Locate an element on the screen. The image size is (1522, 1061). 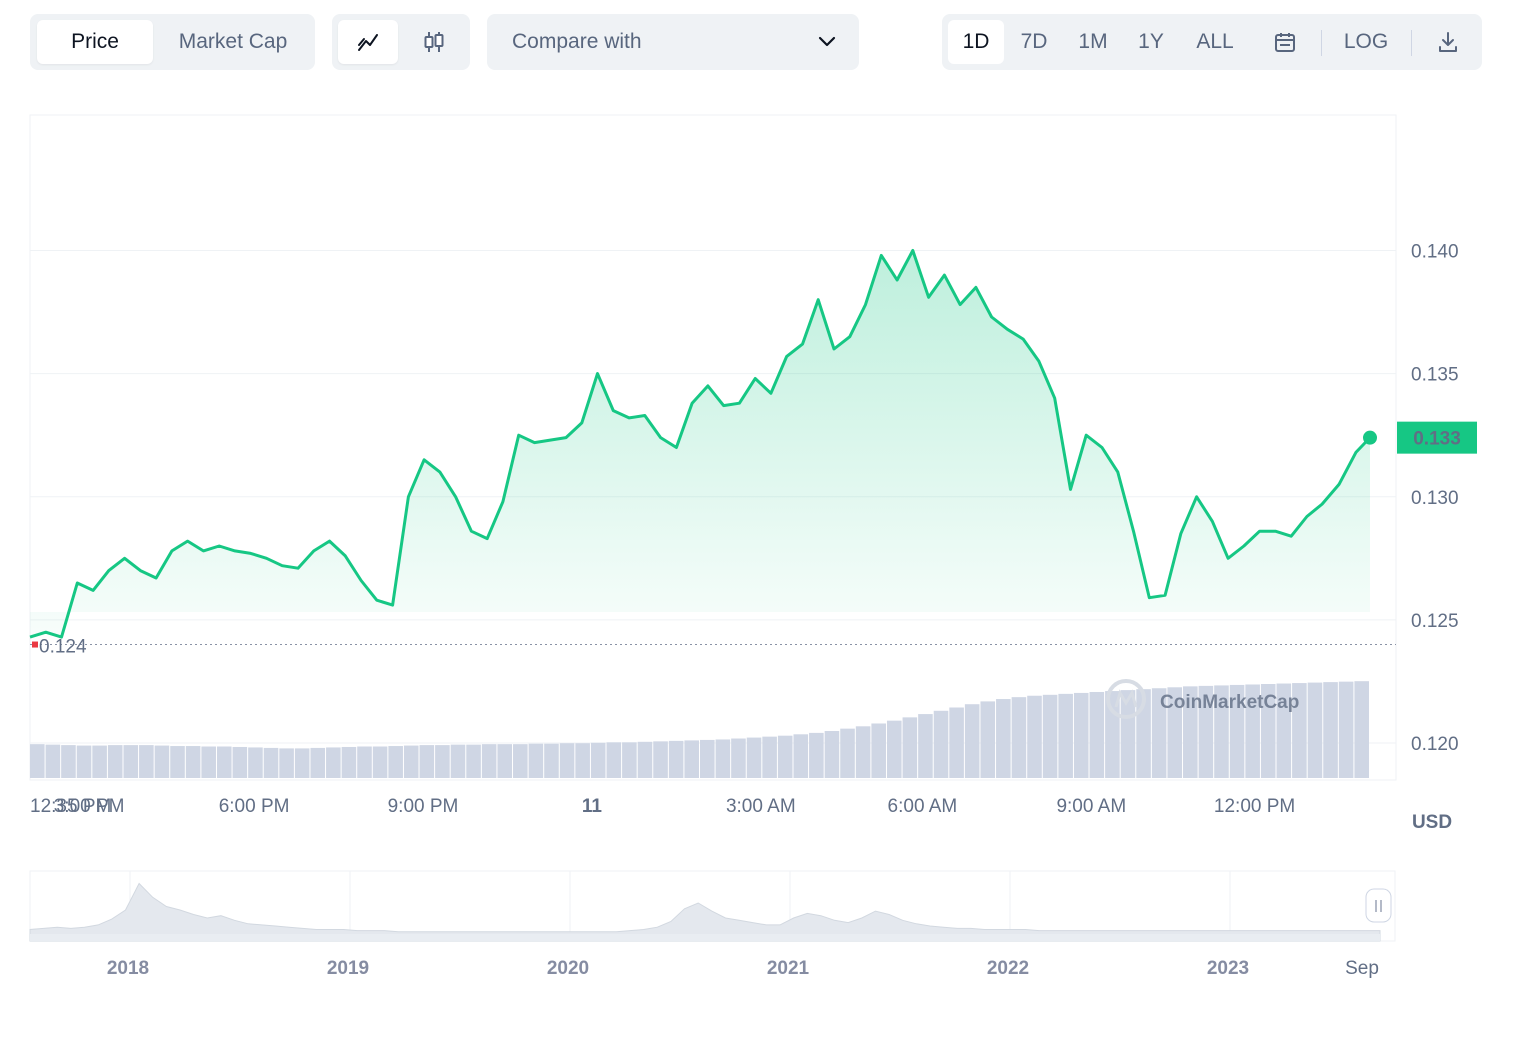
y-tick-label: 0.135 is located at coordinates (1435, 375).